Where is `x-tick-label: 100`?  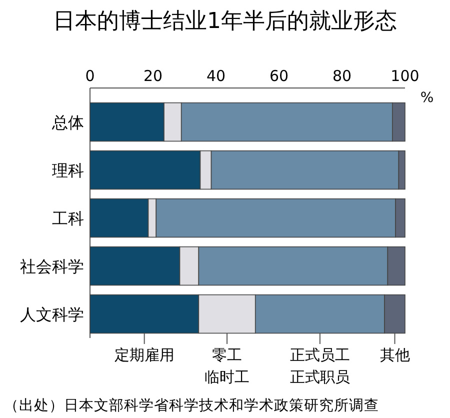 x-tick-label: 100 is located at coordinates (405, 76).